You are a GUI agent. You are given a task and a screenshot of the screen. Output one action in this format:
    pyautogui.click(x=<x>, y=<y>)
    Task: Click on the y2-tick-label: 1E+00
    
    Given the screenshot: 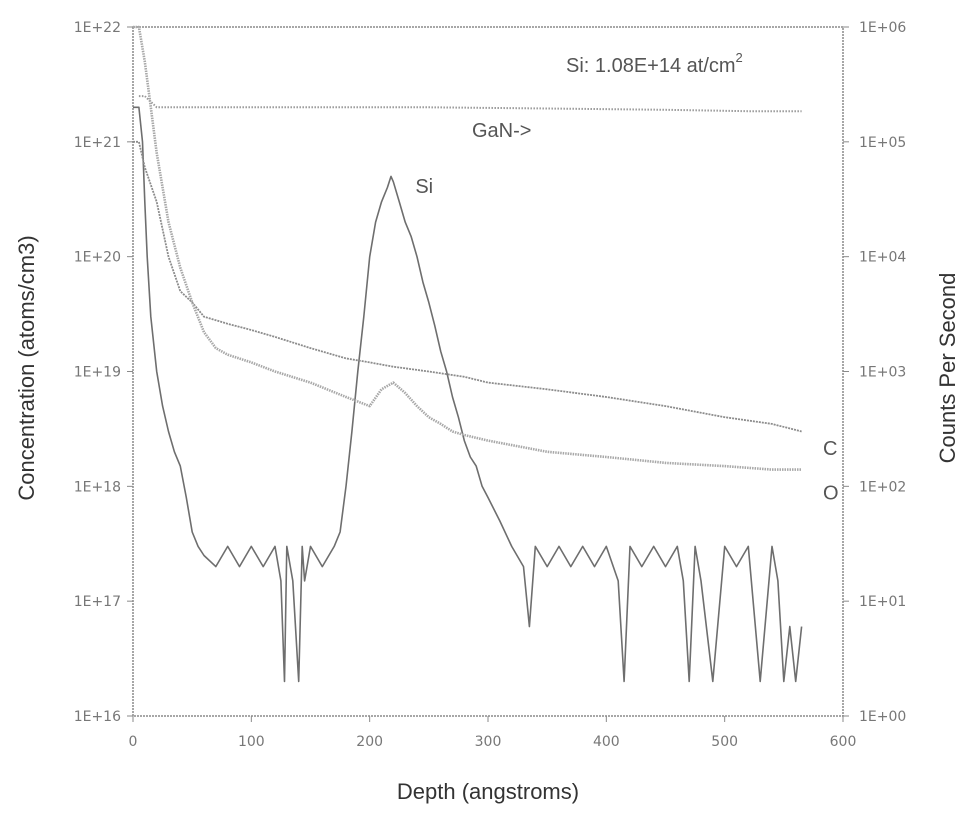 What is the action you would take?
    pyautogui.click(x=882, y=717)
    